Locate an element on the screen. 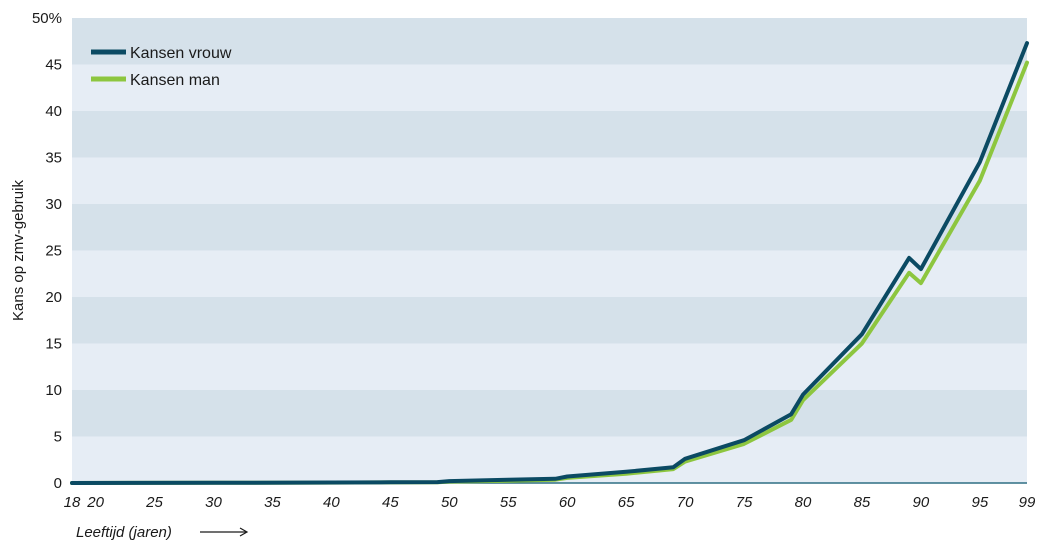  x-tick-label: 55 is located at coordinates (508, 502).